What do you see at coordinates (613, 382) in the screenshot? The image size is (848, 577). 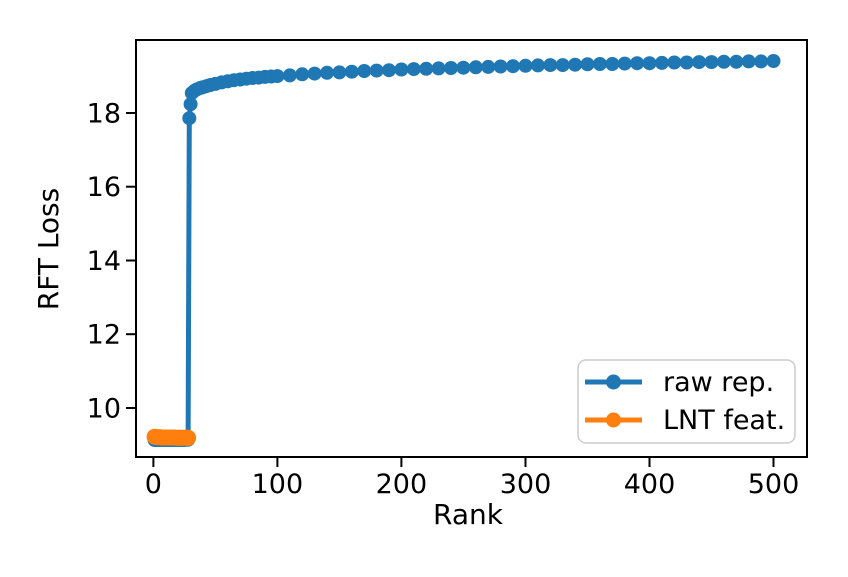 I see `legend-marker-raw-rep` at bounding box center [613, 382].